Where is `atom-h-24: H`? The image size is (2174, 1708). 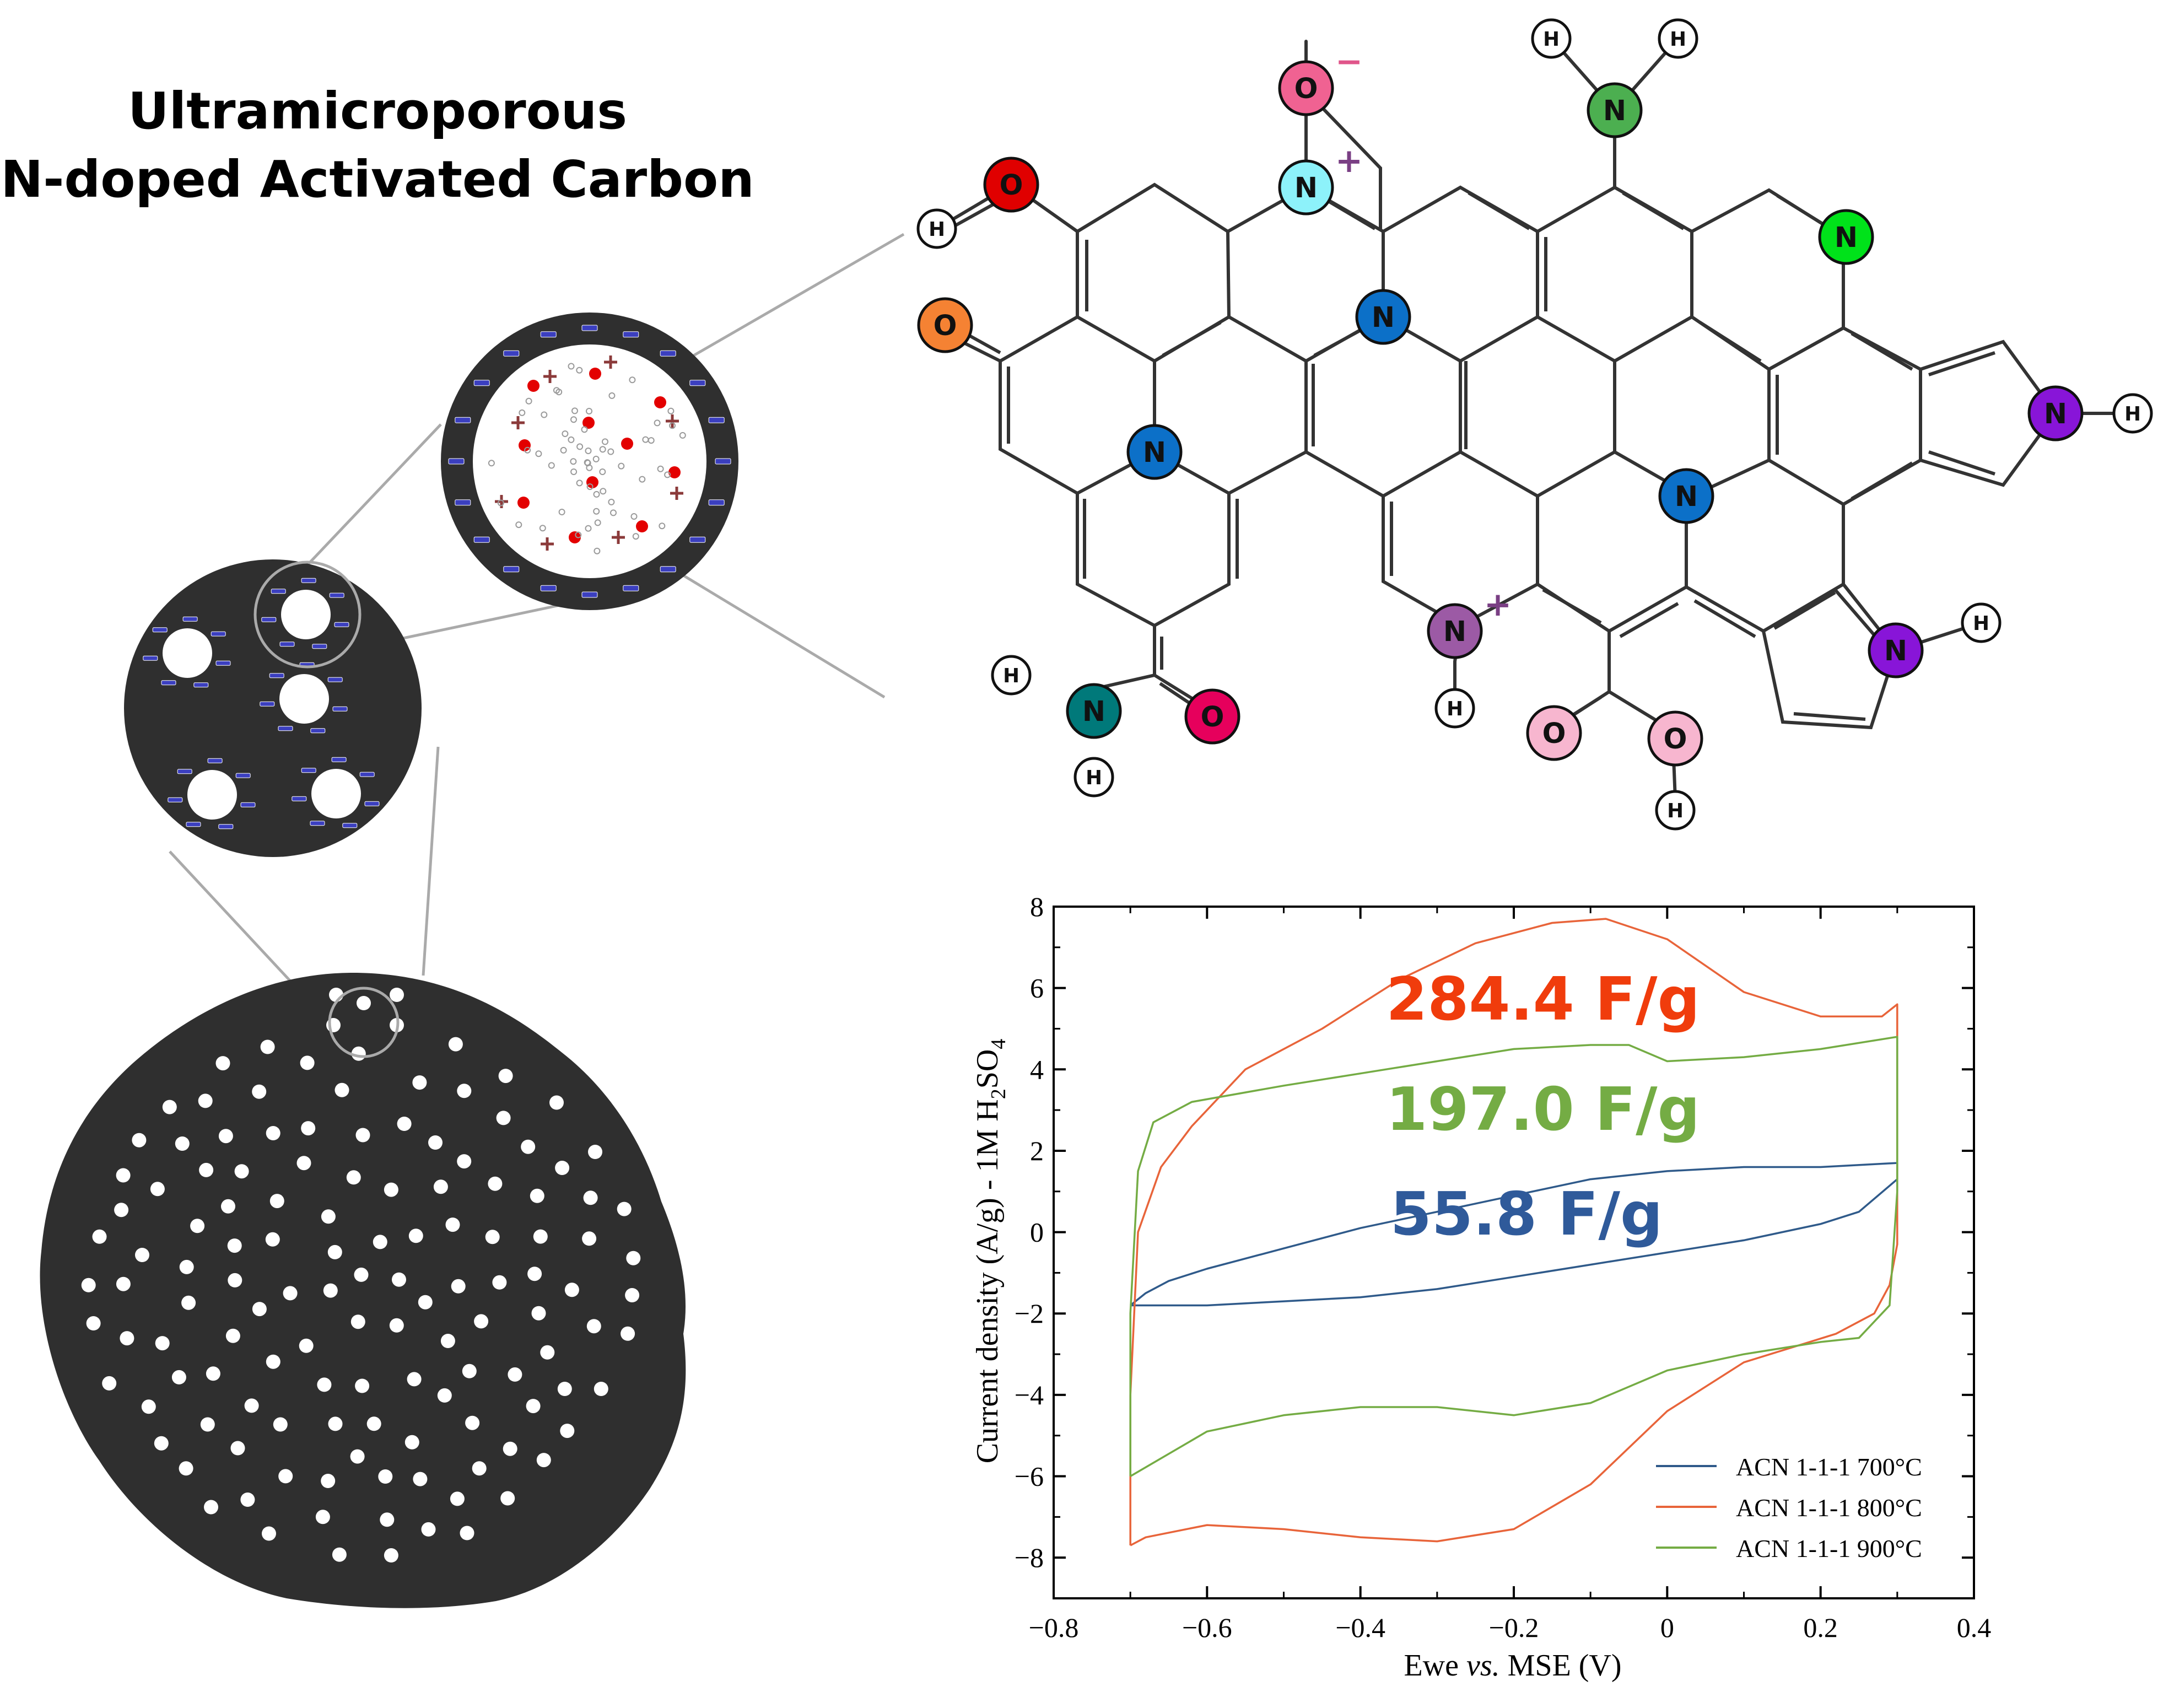
atom-h-24: H is located at coordinates (1675, 810).